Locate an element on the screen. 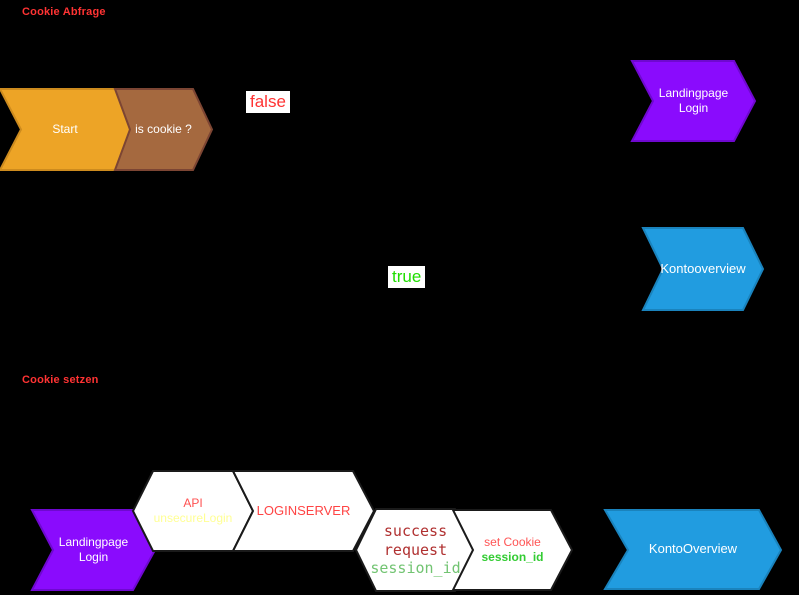 This screenshot has width=799, height=595. set-cookie-shape is located at coordinates (512, 550).